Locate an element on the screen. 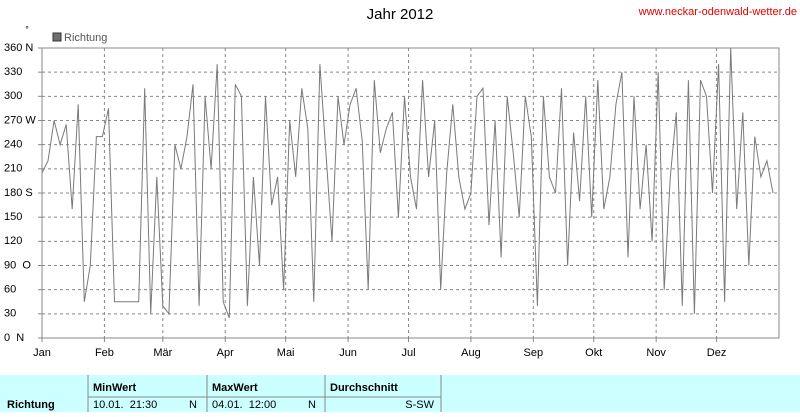 The image size is (800, 417). y-tick-label: 30 is located at coordinates (10, 314).